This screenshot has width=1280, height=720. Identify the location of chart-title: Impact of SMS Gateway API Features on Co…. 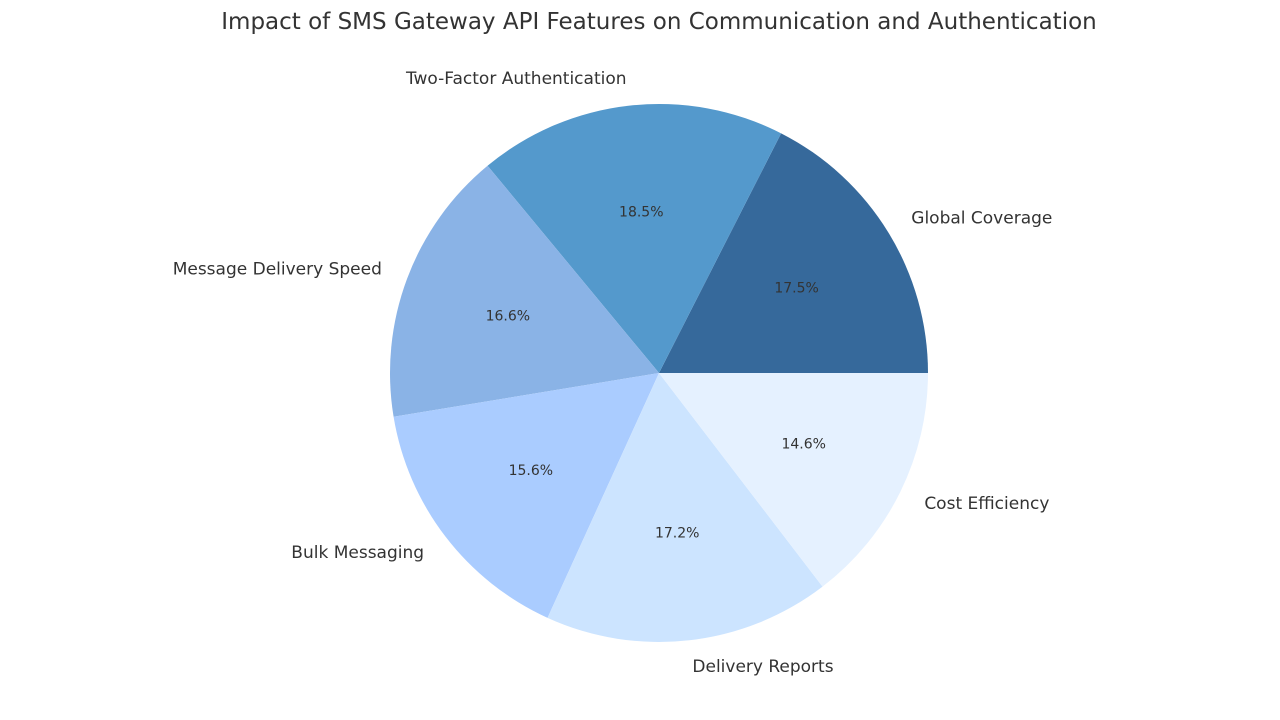
(658, 22).